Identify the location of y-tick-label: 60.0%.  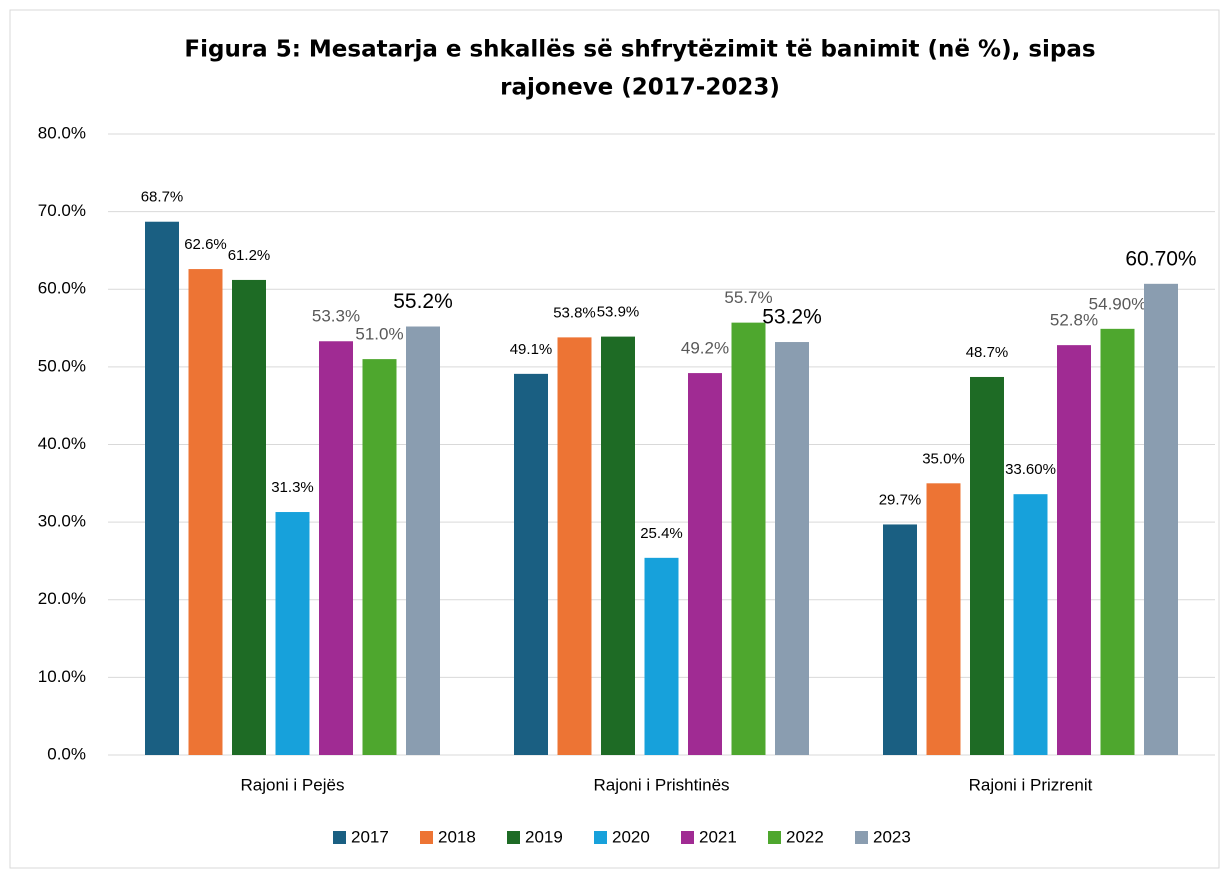
(62, 288).